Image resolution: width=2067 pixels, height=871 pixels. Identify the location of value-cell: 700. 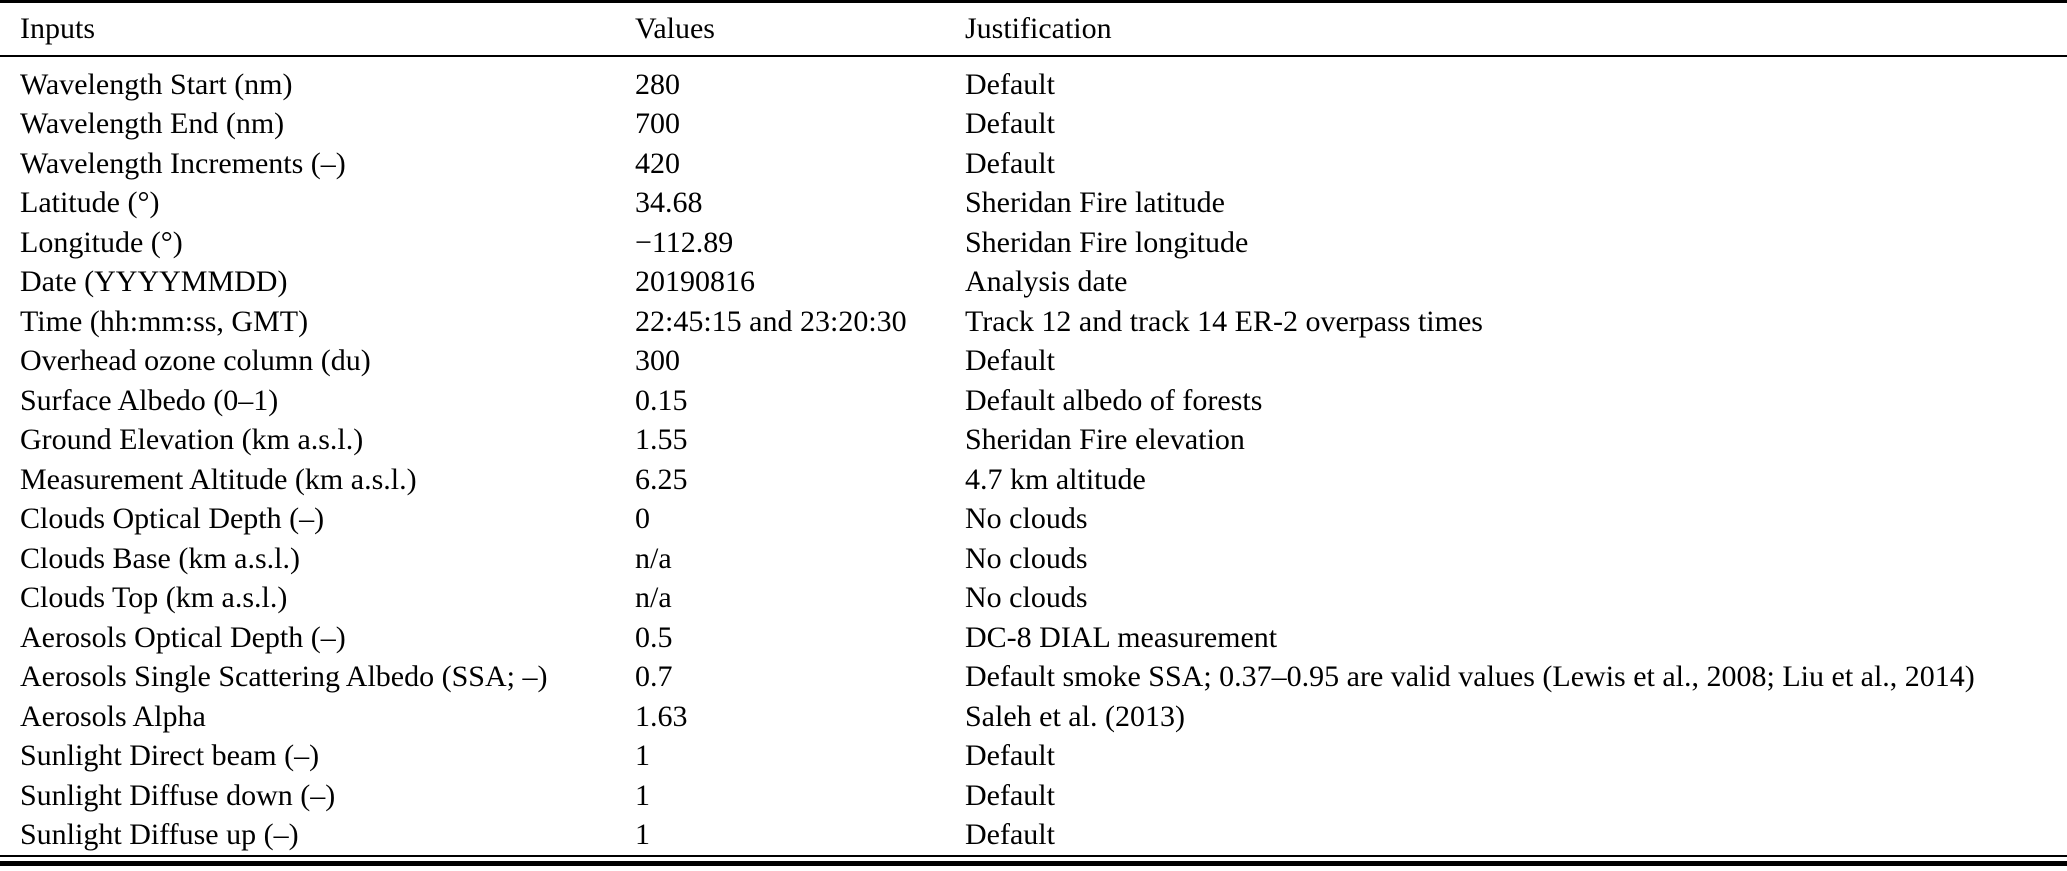
(657, 124).